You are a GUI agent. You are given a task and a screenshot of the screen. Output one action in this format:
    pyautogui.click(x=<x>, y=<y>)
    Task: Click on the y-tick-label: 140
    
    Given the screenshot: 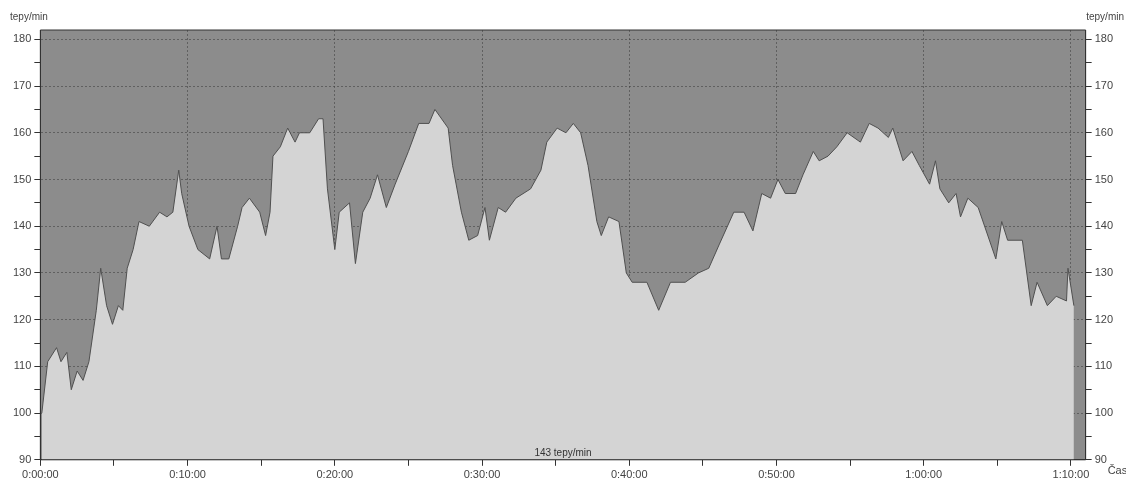 What is the action you would take?
    pyautogui.click(x=22, y=225)
    